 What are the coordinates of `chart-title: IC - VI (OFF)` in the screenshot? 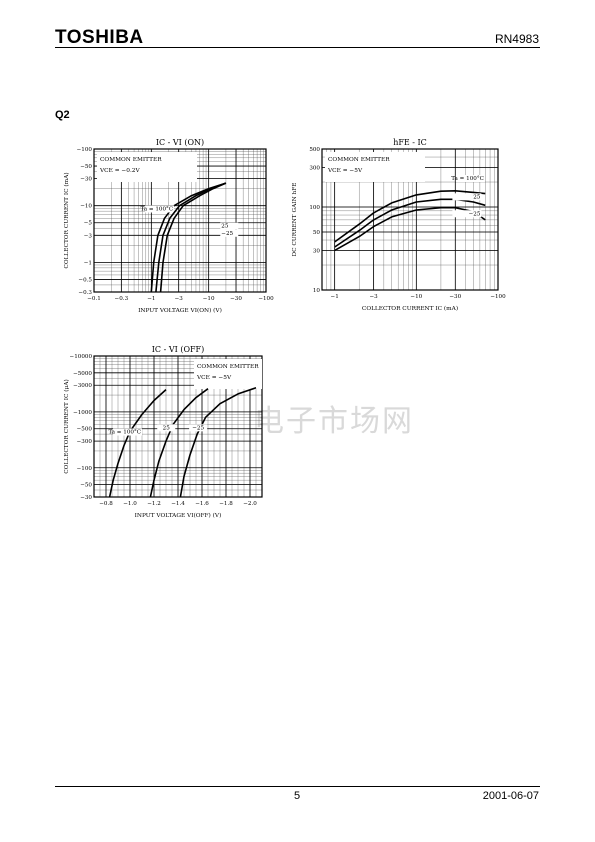 It's located at (178, 349).